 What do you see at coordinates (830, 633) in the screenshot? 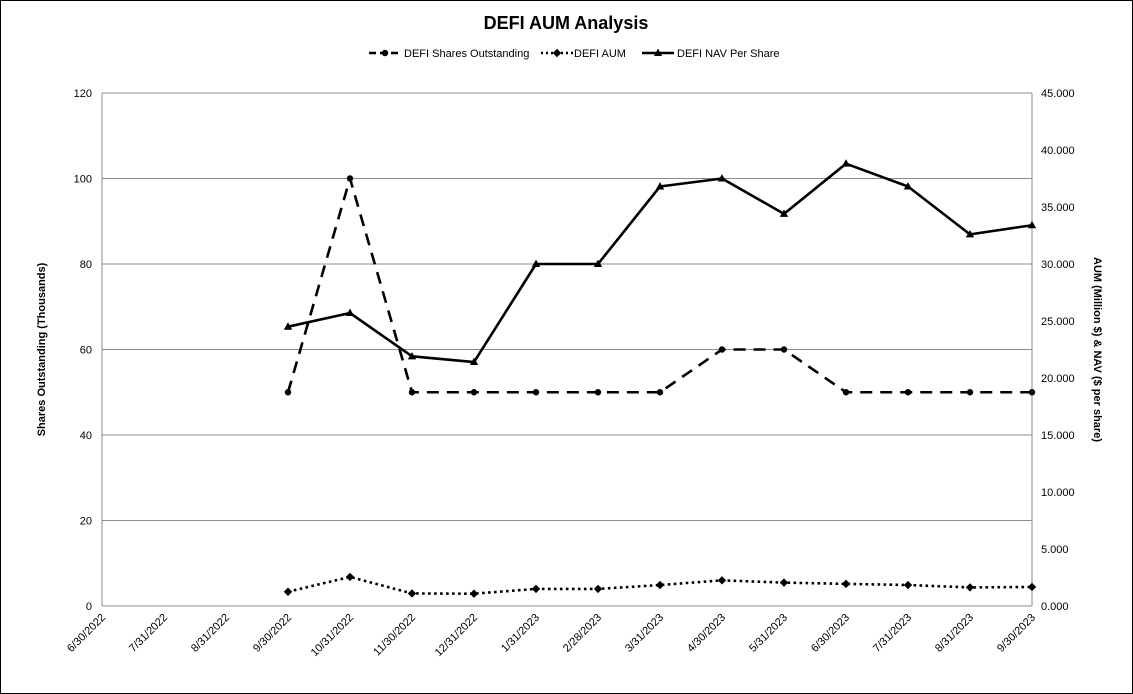
I see `x-tick-label: 6/30/2023` at bounding box center [830, 633].